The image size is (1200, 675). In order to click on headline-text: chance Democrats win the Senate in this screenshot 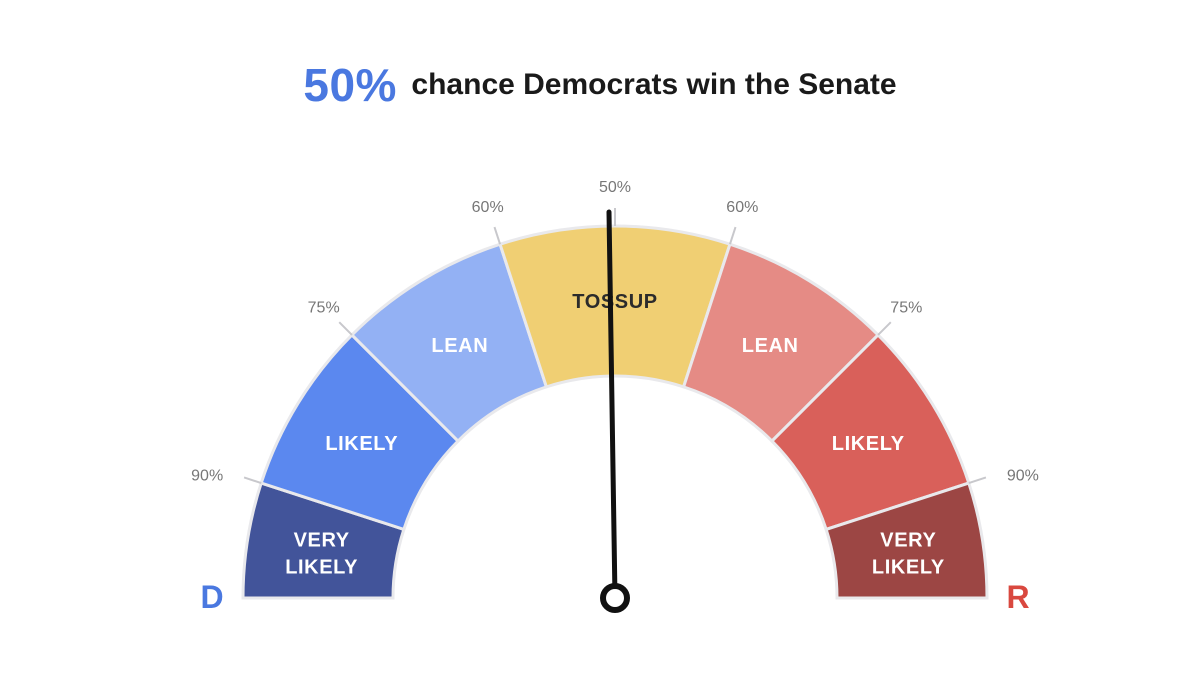, I will do `click(654, 84)`.